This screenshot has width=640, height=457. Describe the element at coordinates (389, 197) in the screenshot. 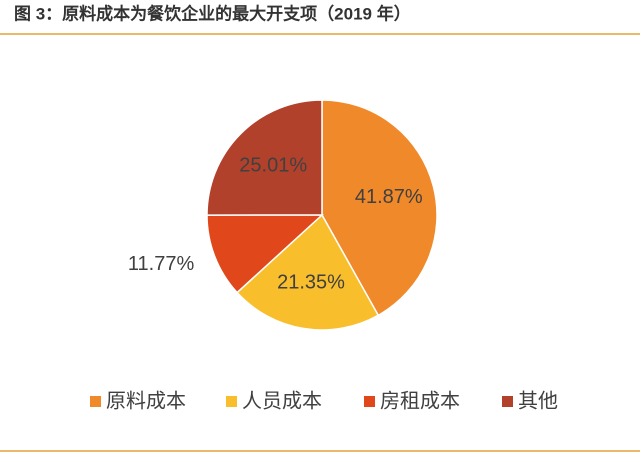

I see `data-label: 41.87%` at that location.